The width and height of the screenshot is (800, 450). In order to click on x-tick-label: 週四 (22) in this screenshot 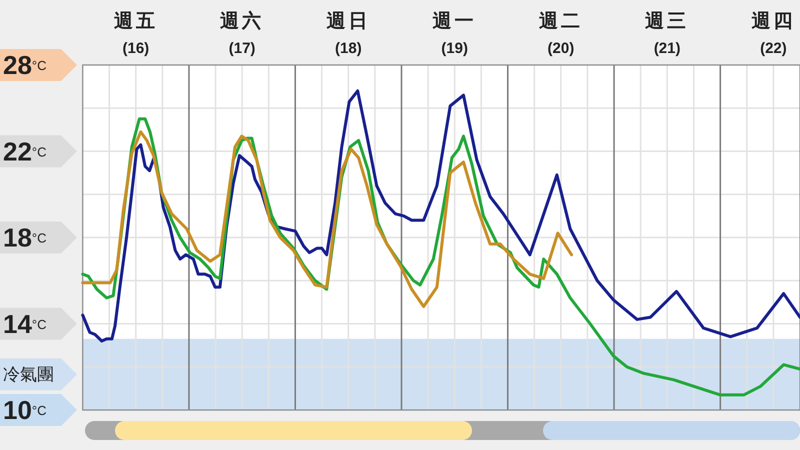, I will do `click(773, 34)`.